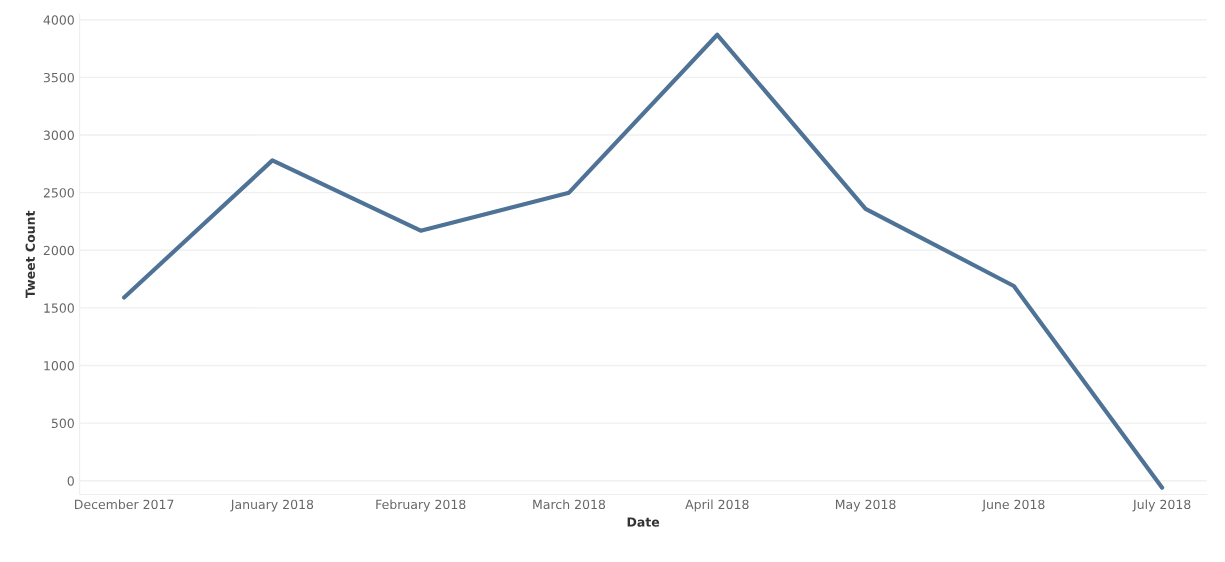 The width and height of the screenshot is (1225, 562). Describe the element at coordinates (58, 250) in the screenshot. I see `y-tick-label: 2000` at that location.